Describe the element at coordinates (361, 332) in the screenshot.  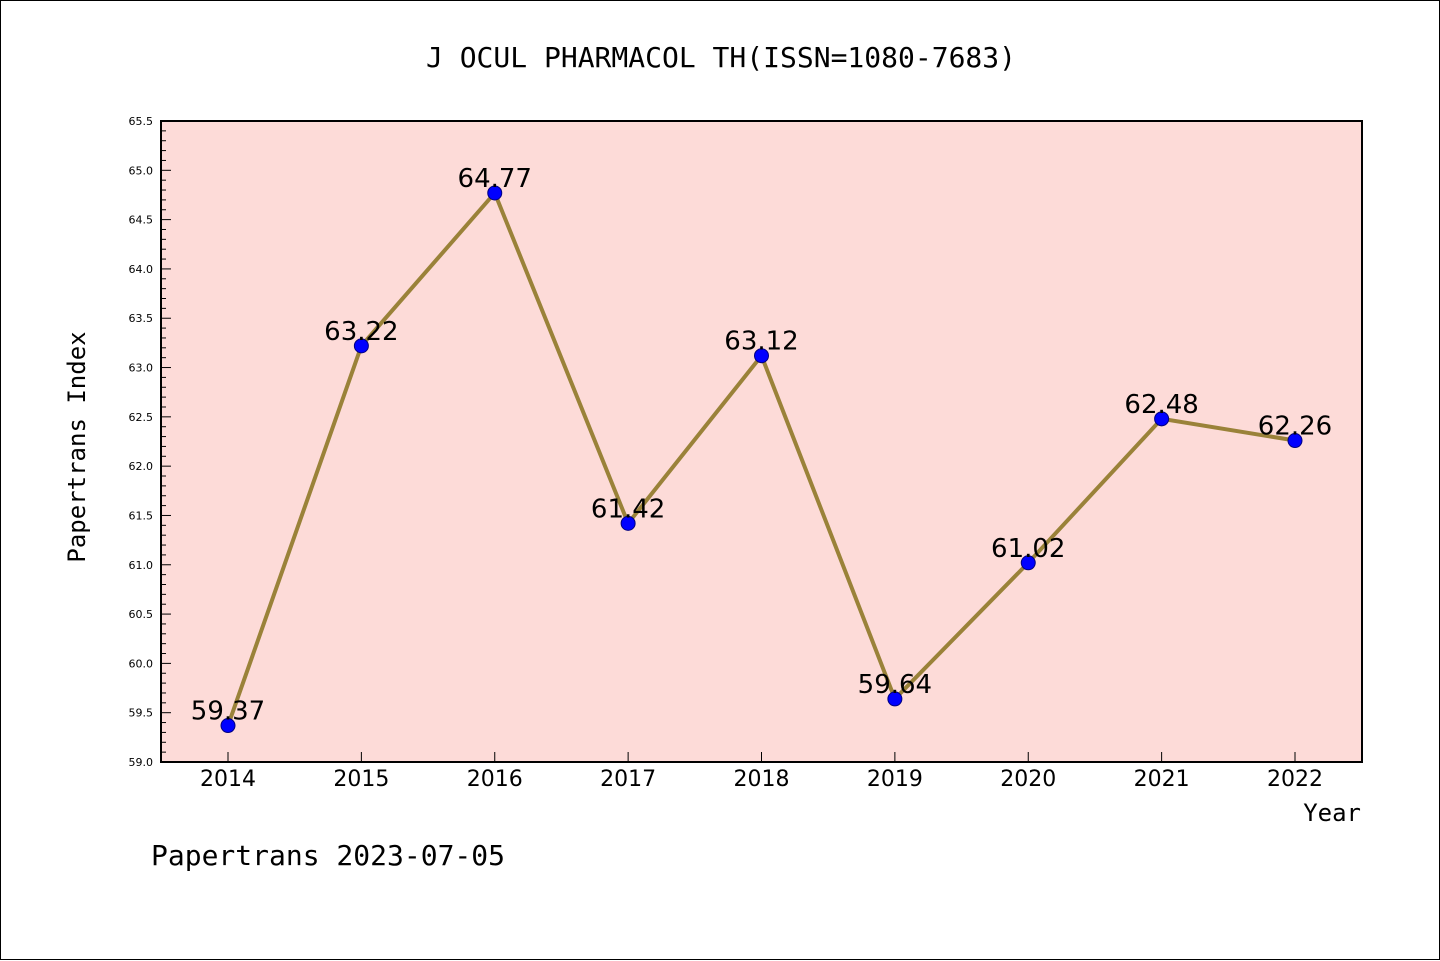
I see `data-label: 63.22` at that location.